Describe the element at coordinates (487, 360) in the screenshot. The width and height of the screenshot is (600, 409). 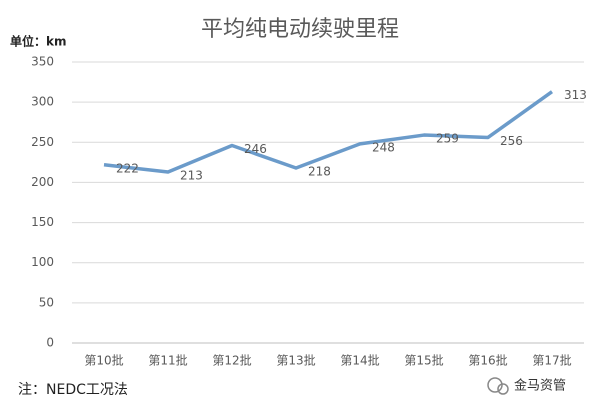
I see `x-tick-label: 第16批` at that location.